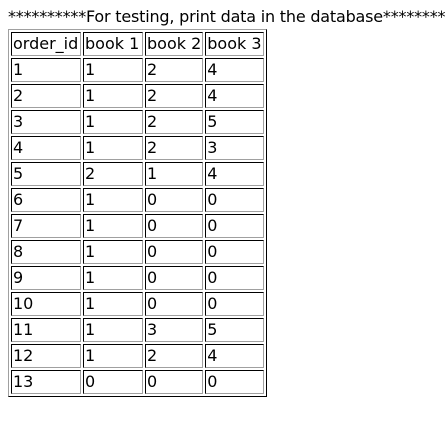 This screenshot has height=423, width=445. I want to click on cell-book-2: 3, so click(174, 330).